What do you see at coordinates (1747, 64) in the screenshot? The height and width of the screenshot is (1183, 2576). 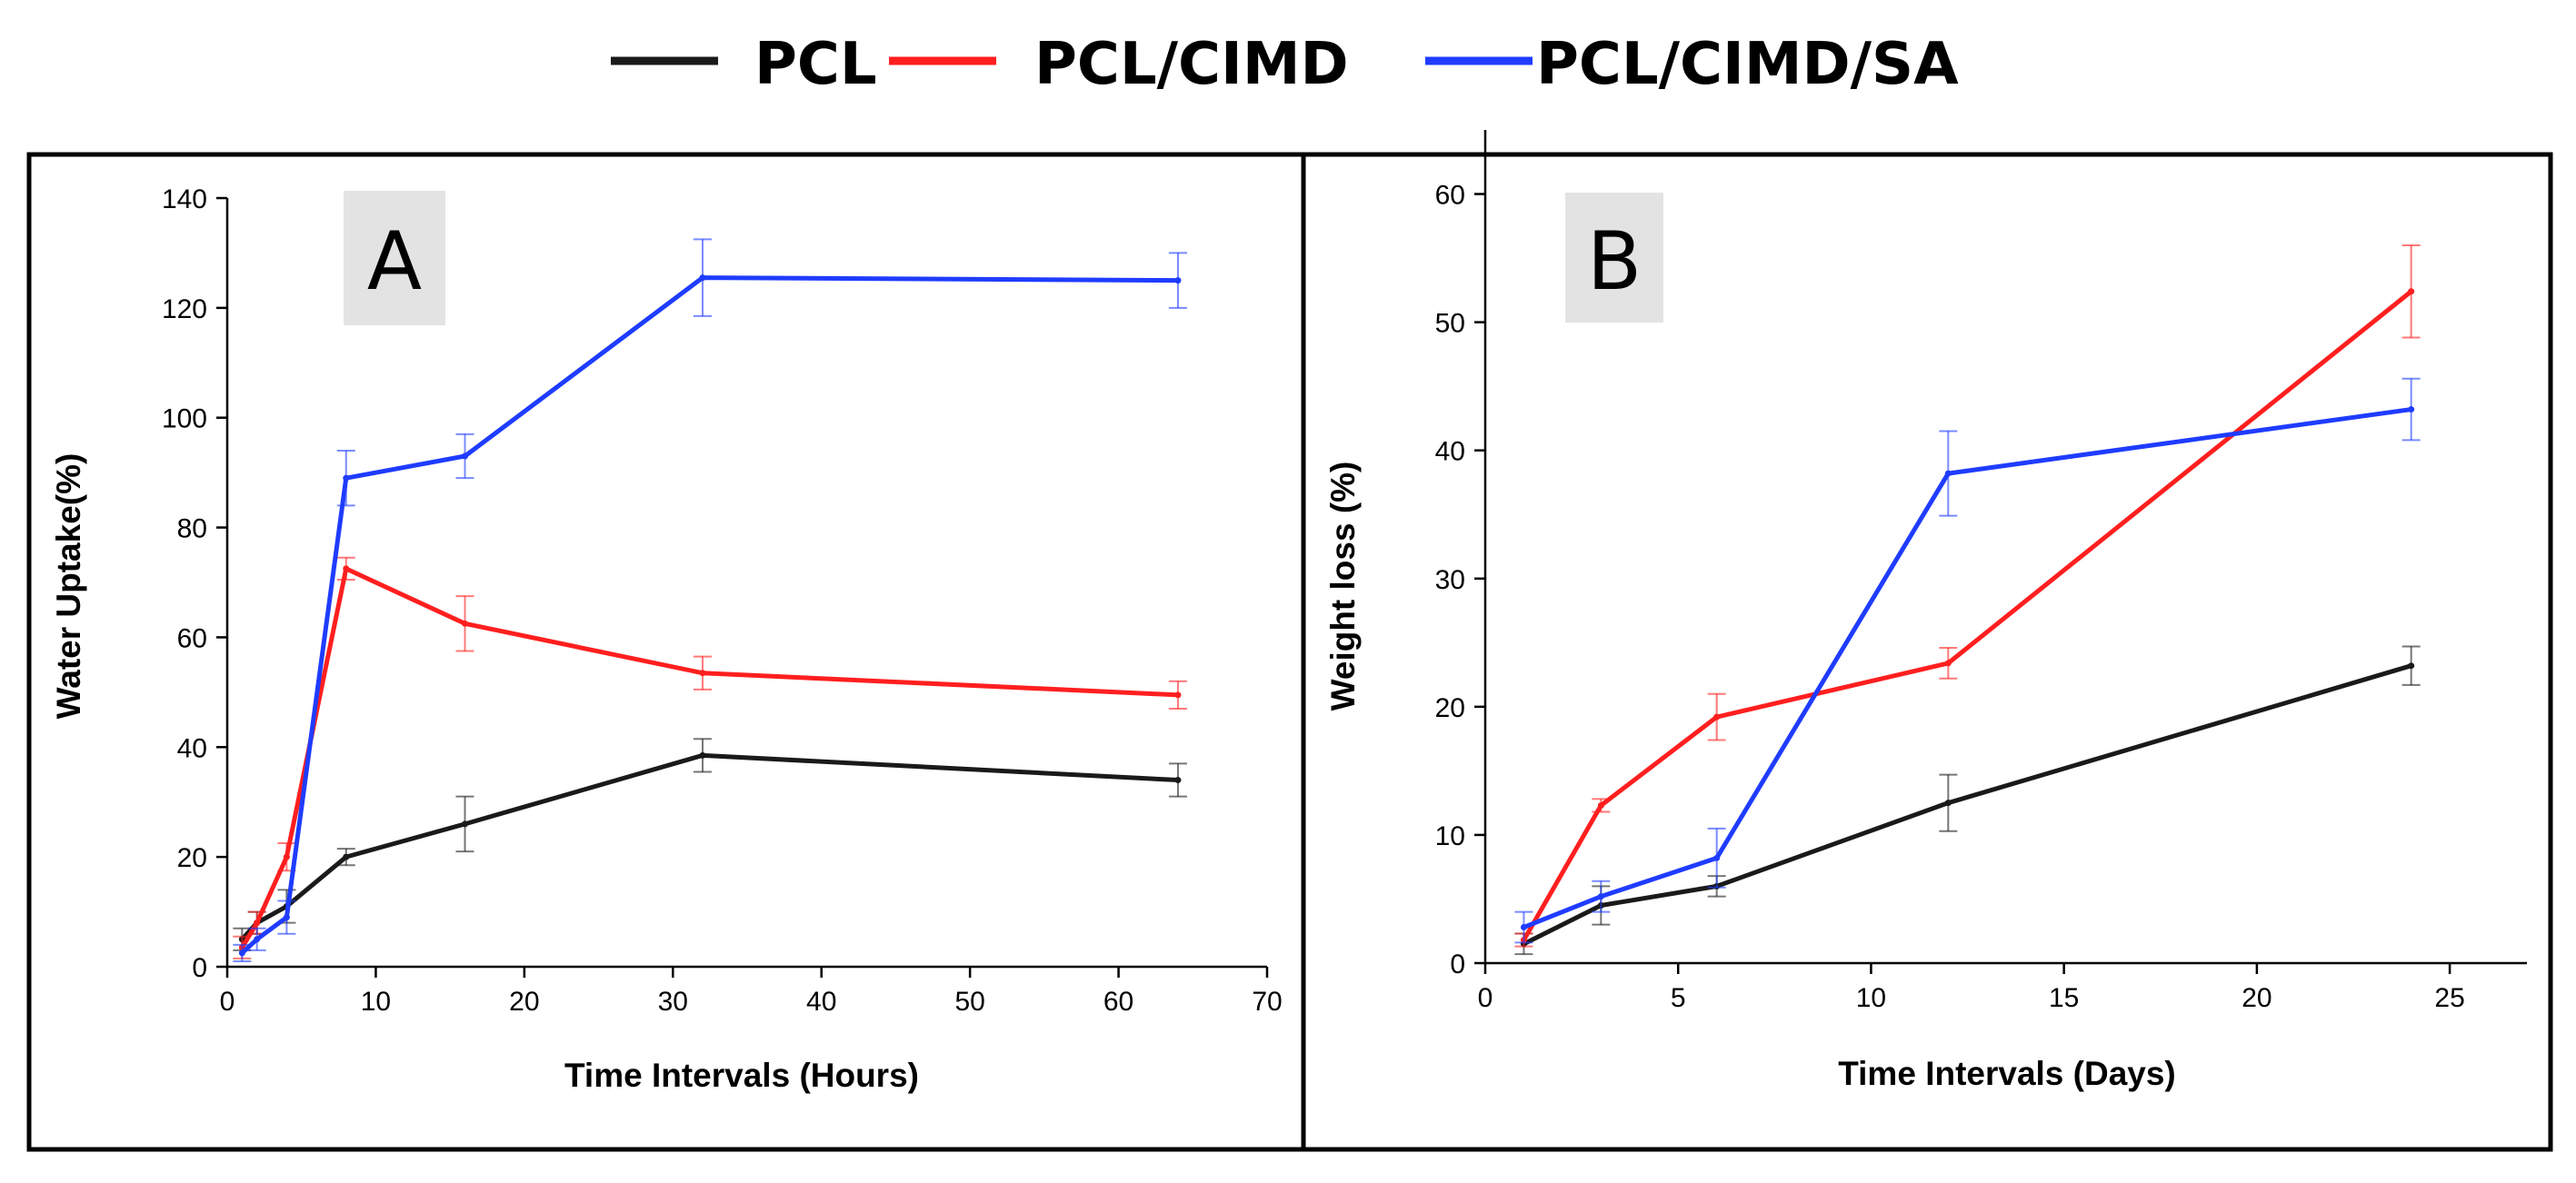 I see `legend-label-pcl-cimd-sa: PCL/CIMD/SA` at bounding box center [1747, 64].